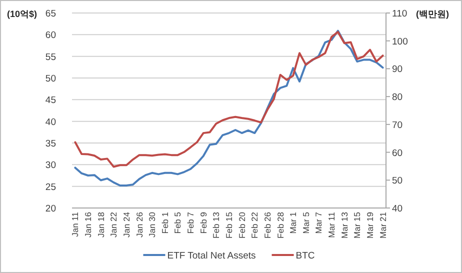 This screenshot has width=462, height=273. I want to click on y-tick-label: 50, so click(50, 79).